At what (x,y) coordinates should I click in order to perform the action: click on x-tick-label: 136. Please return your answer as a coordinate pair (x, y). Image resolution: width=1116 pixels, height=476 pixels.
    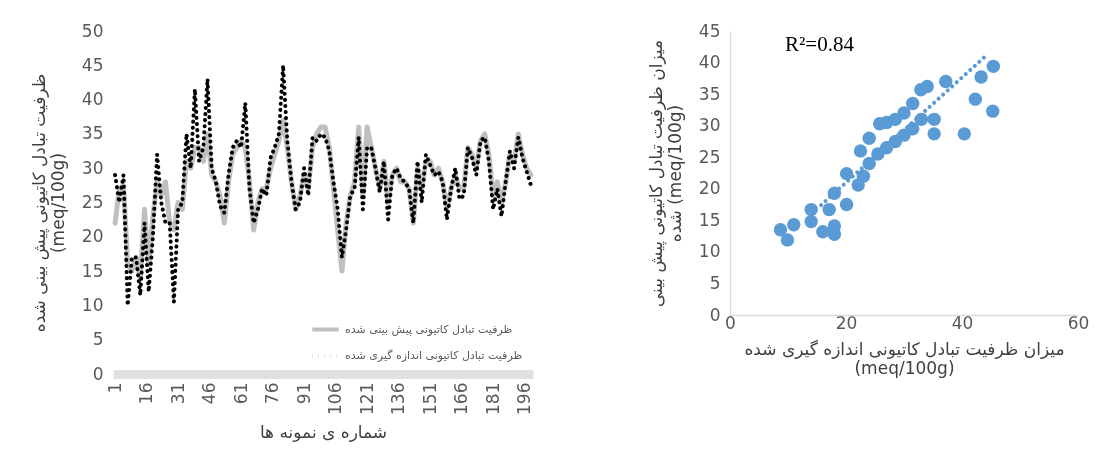
    Looking at the image, I should click on (398, 398).